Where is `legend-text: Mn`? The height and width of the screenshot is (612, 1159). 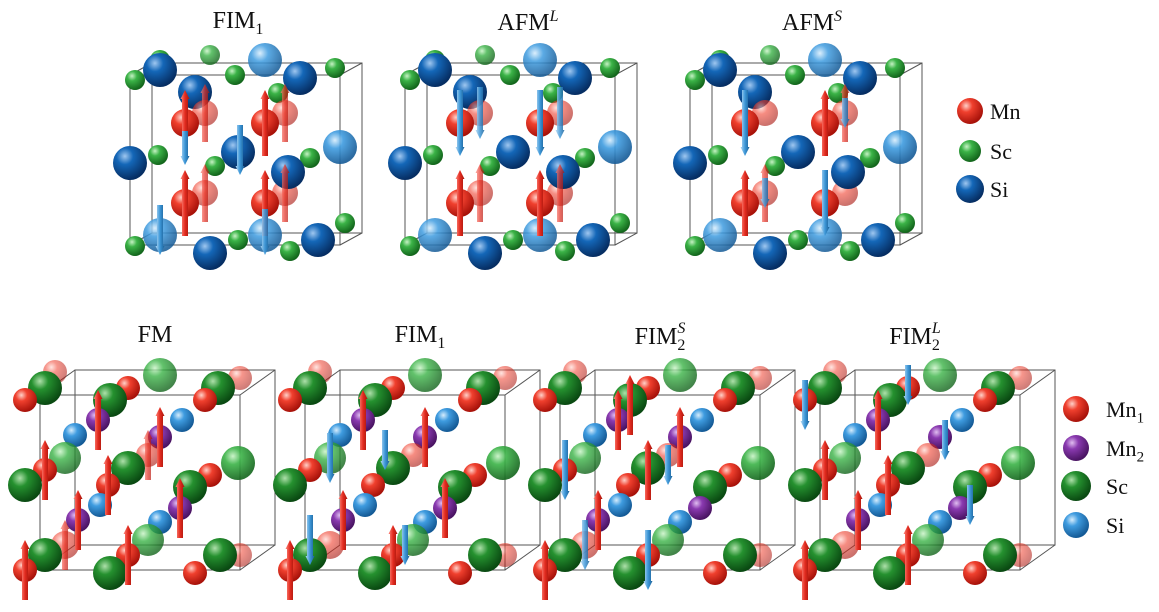 legend-text: Mn is located at coordinates (1121, 409).